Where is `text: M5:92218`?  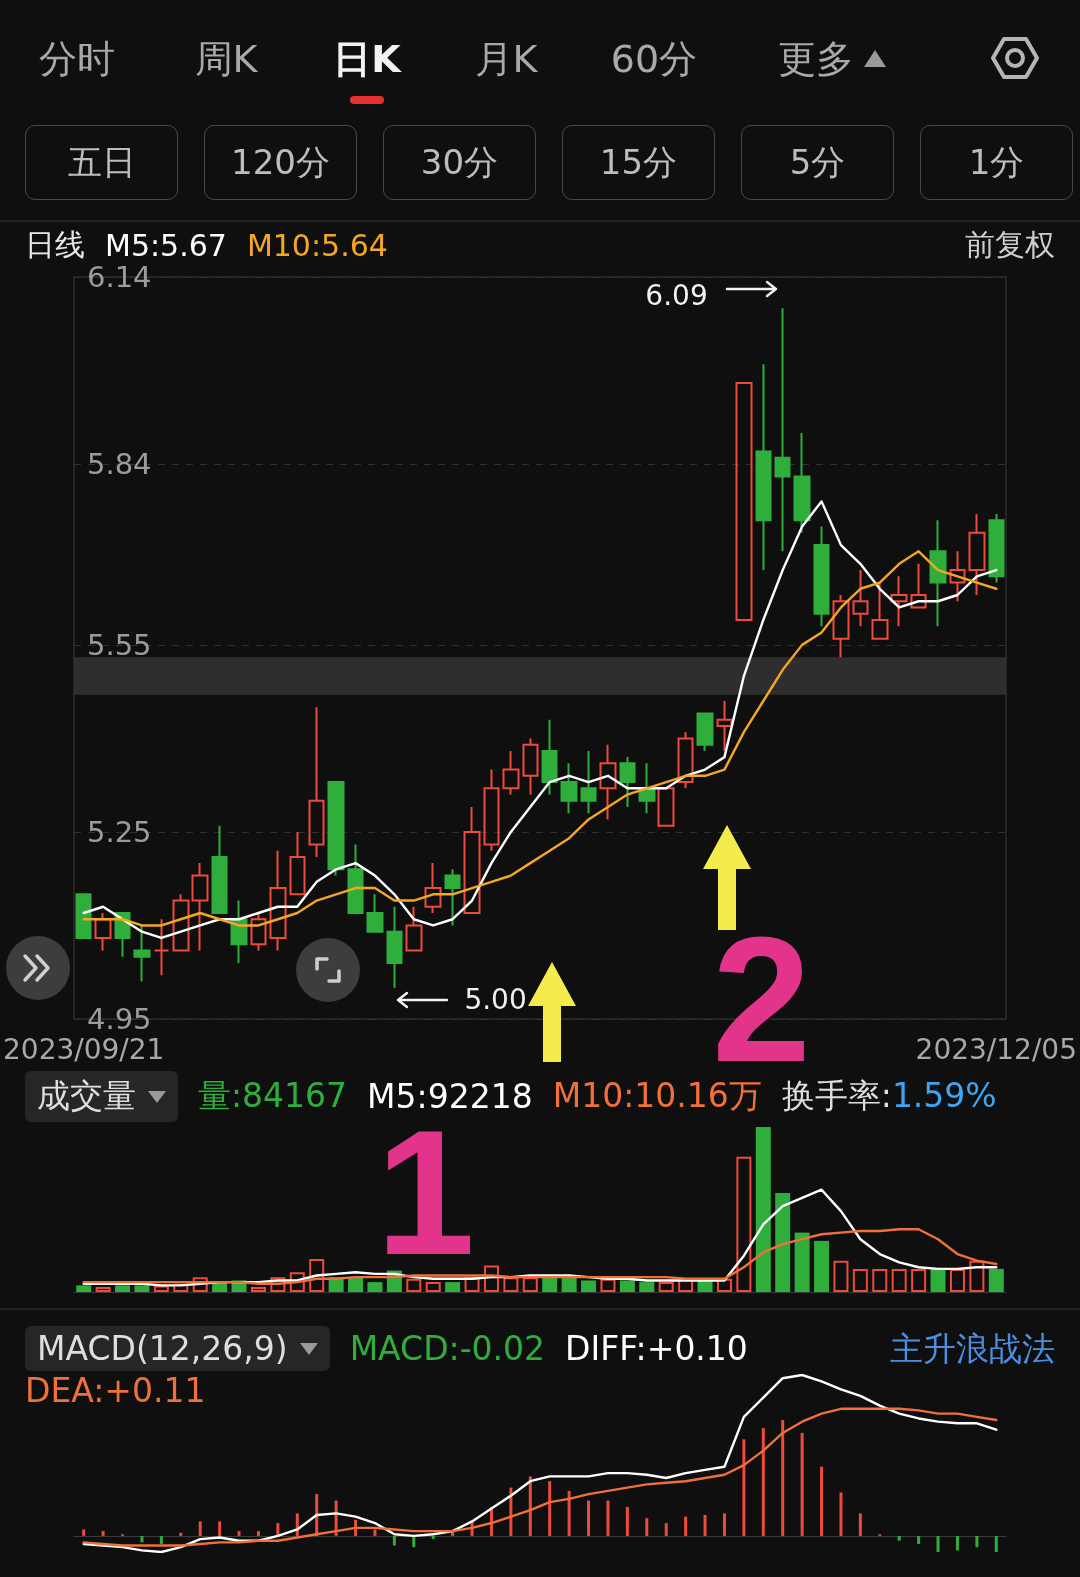
text: M5:92218 is located at coordinates (450, 1096).